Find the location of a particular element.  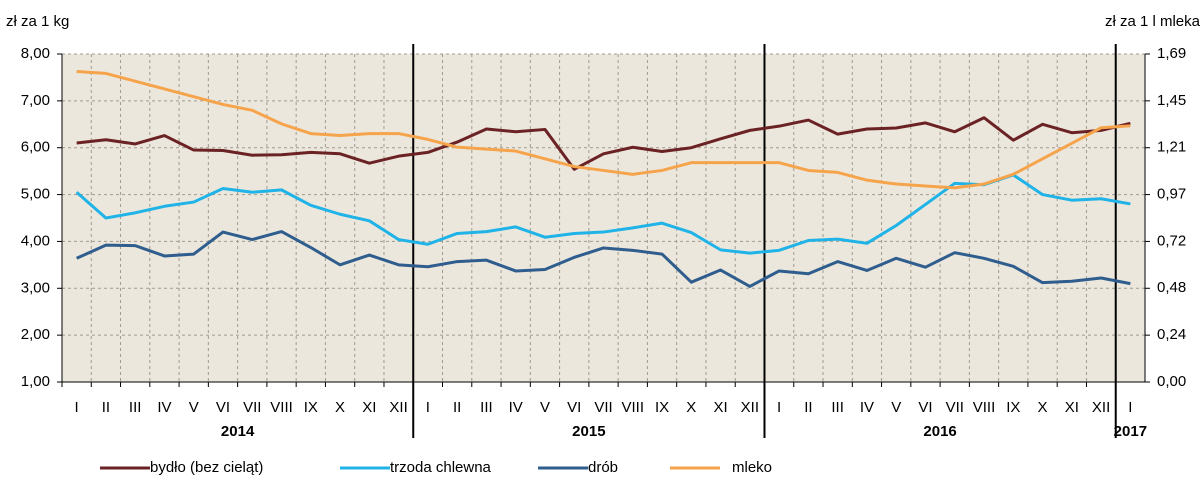

legend-label: bydło (bez cieląt) is located at coordinates (206, 467).